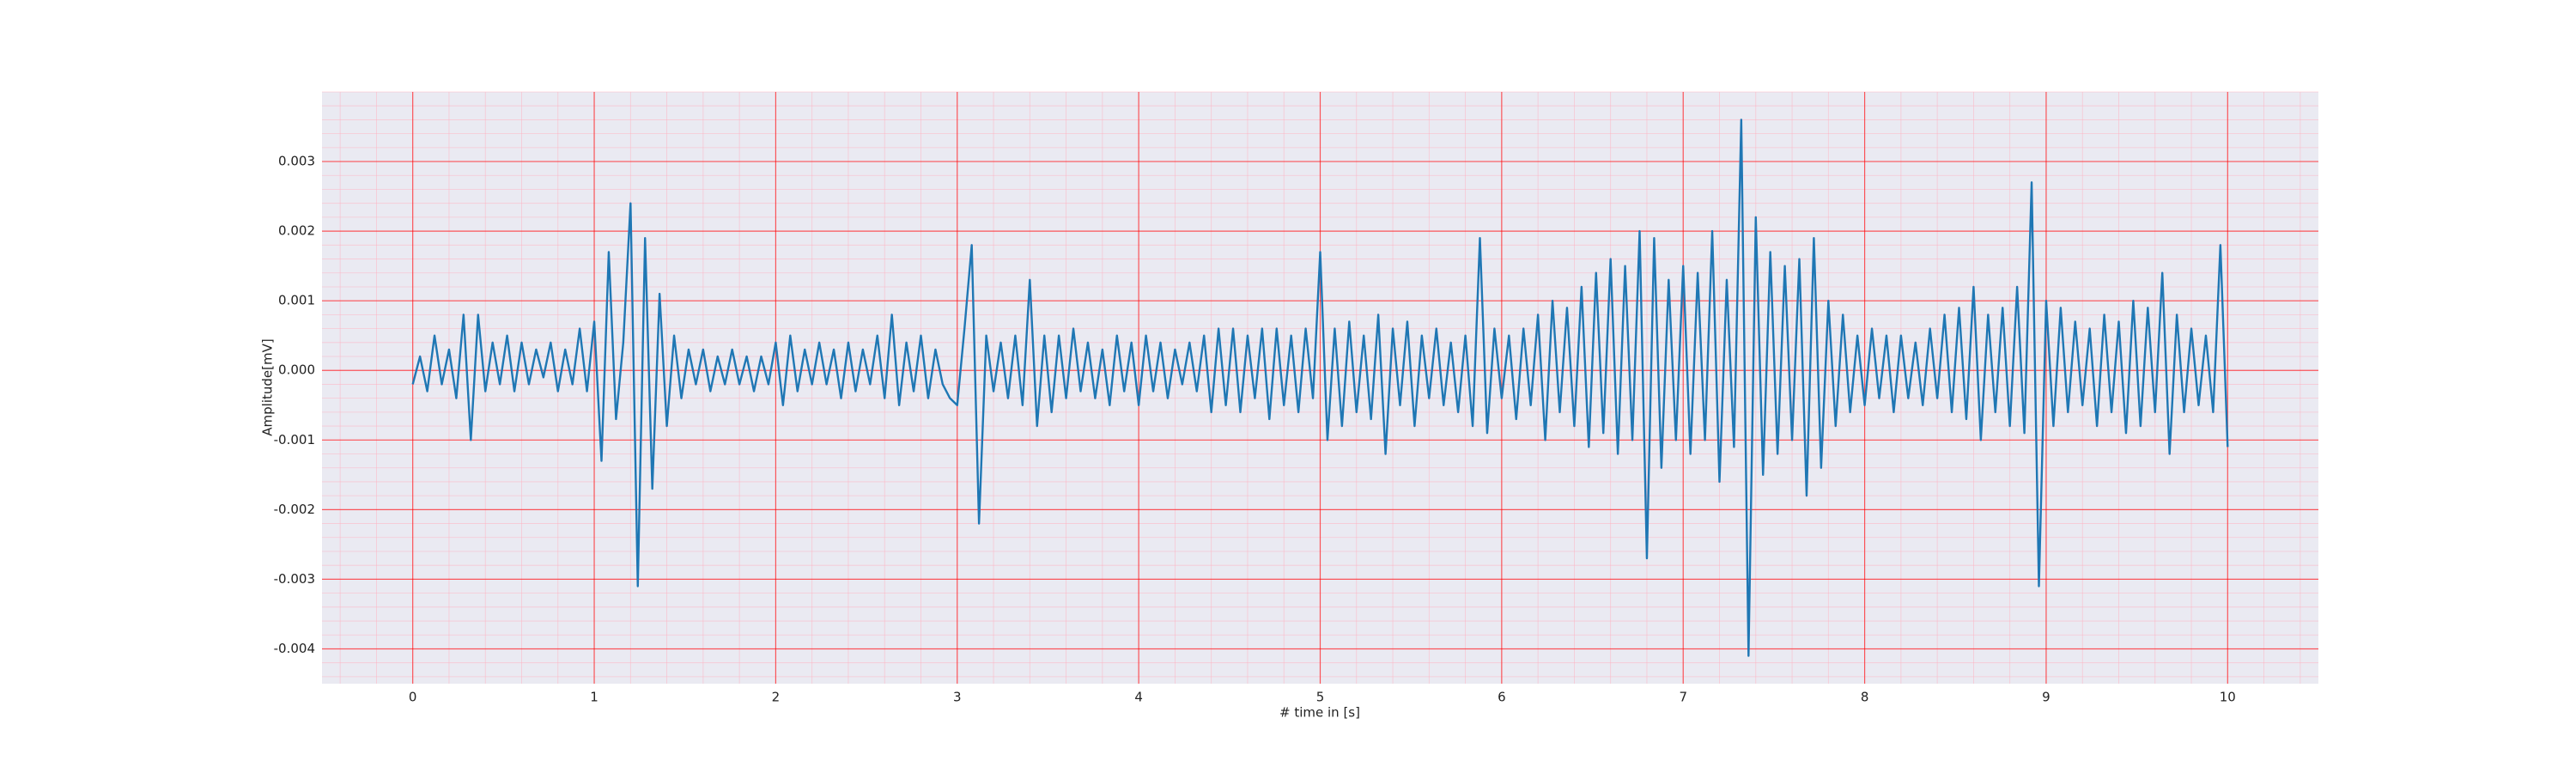 Image resolution: width=2576 pixels, height=773 pixels. I want to click on x-axis-label: # time in [s], so click(1319, 713).